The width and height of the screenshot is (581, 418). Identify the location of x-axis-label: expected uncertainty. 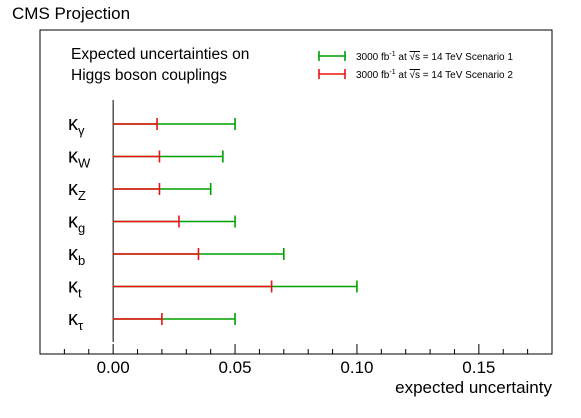
(473, 387).